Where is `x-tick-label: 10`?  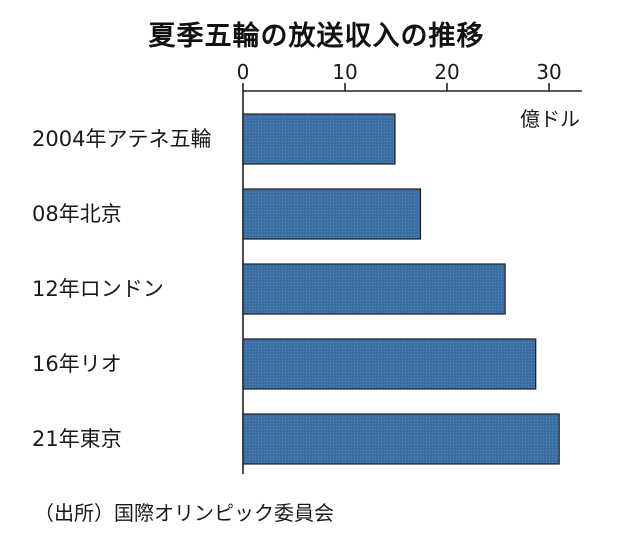 x-tick-label: 10 is located at coordinates (344, 72).